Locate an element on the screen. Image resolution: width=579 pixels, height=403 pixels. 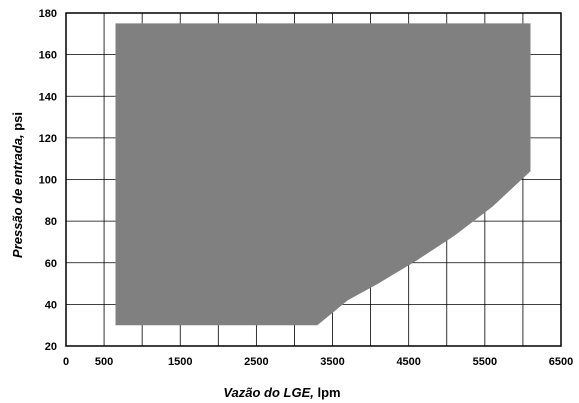
x-axis-title: Vazão do LGE, lpm is located at coordinates (281, 392).